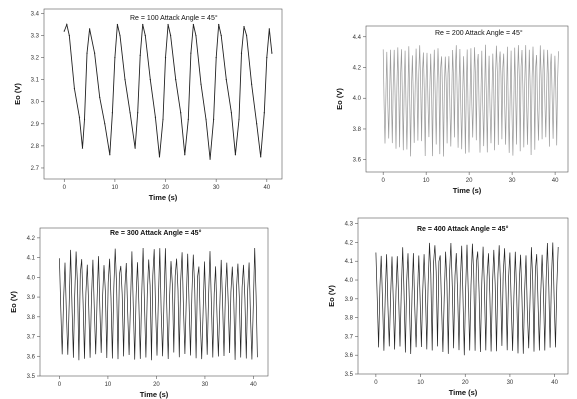 This screenshot has width=577, height=399. What do you see at coordinates (174, 18) in the screenshot?
I see `chart-title: Re = 100 Attack Angle = 45°` at bounding box center [174, 18].